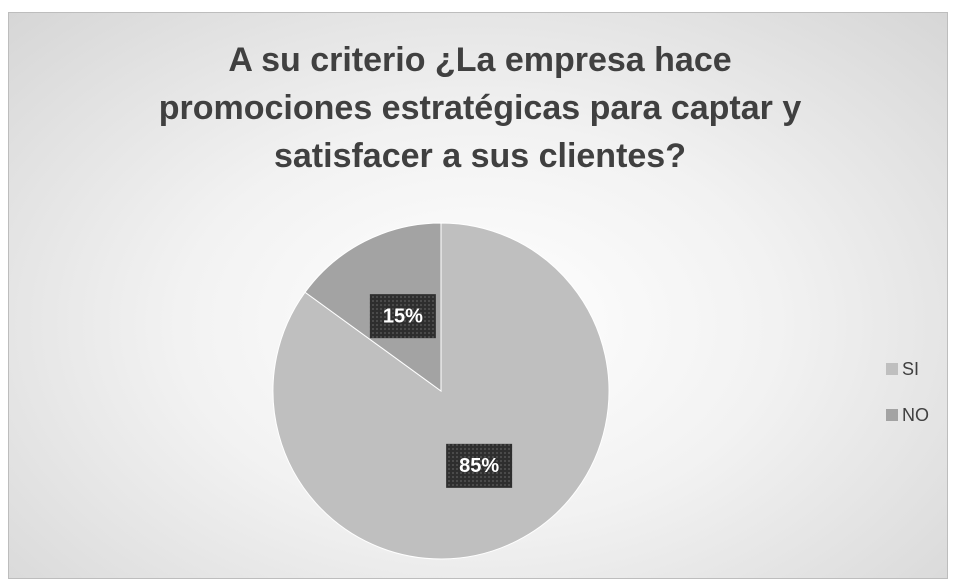  Describe the element at coordinates (910, 369) in the screenshot. I see `legend-label: SI` at that location.